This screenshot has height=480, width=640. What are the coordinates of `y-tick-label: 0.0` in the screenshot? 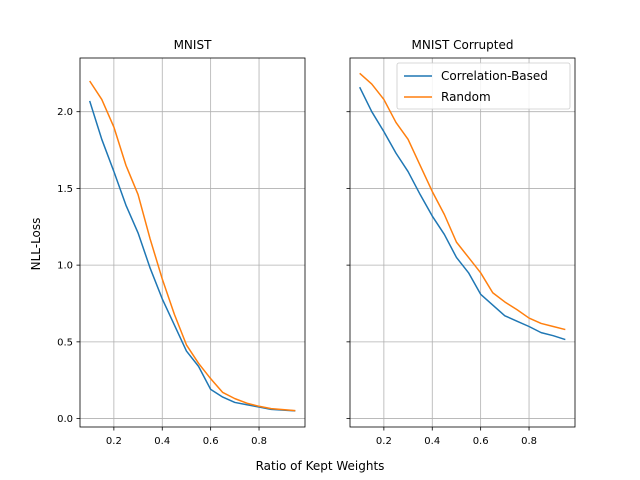 It's located at (65, 419).